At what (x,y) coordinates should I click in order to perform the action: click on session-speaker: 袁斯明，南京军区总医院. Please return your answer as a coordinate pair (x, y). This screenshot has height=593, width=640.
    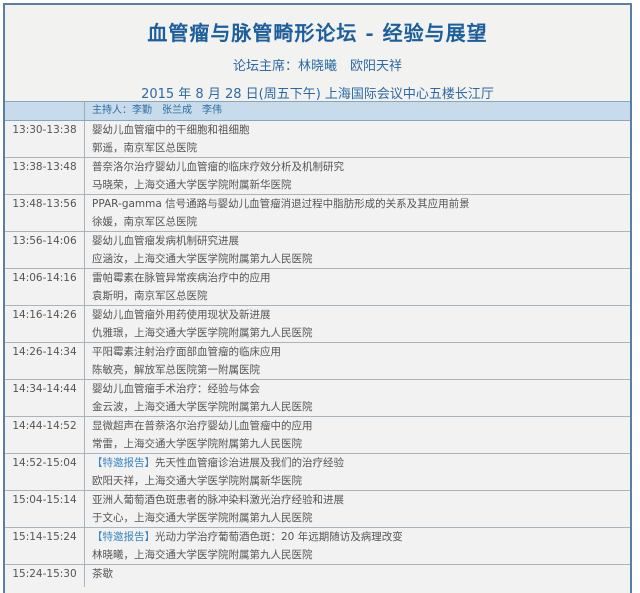
    Looking at the image, I should click on (150, 296).